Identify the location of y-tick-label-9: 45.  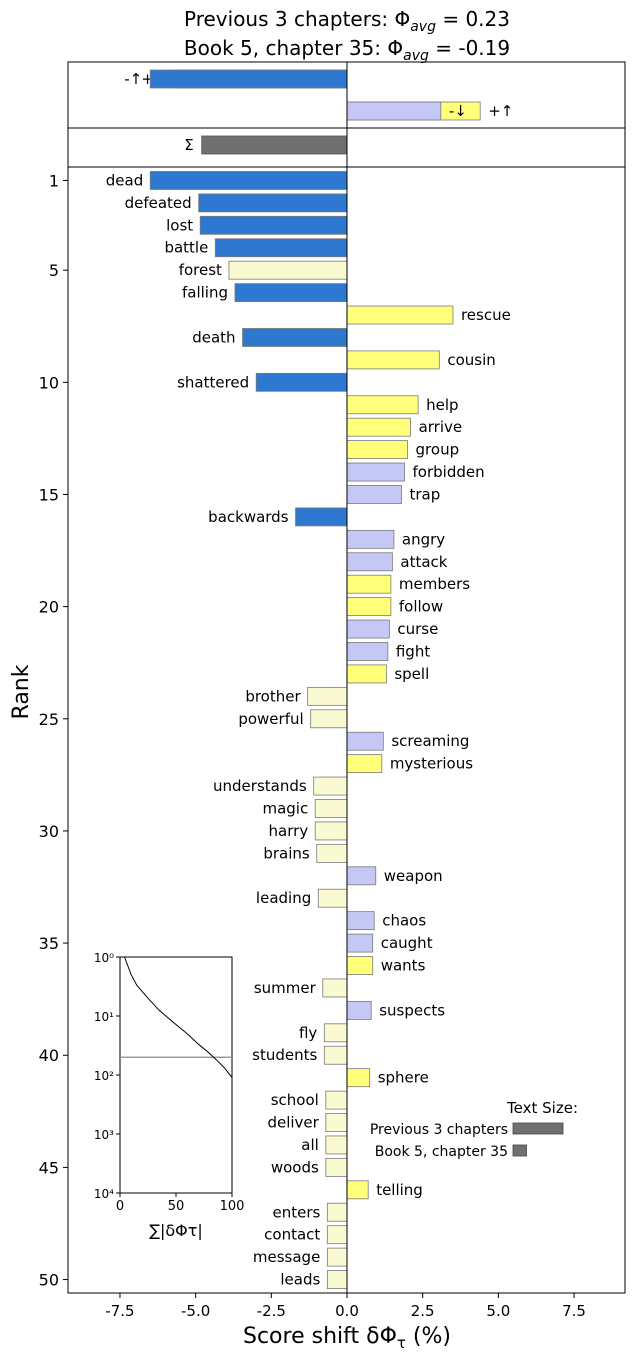
(49, 1167).